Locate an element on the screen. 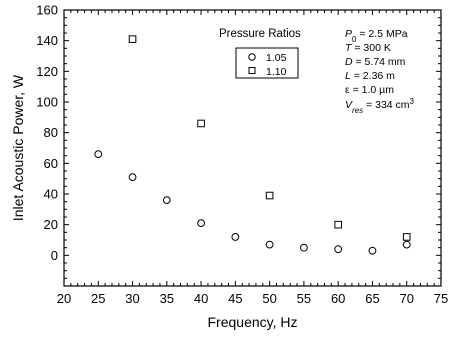 The height and width of the screenshot is (339, 464). param-l-symbol: L is located at coordinates (348, 76).